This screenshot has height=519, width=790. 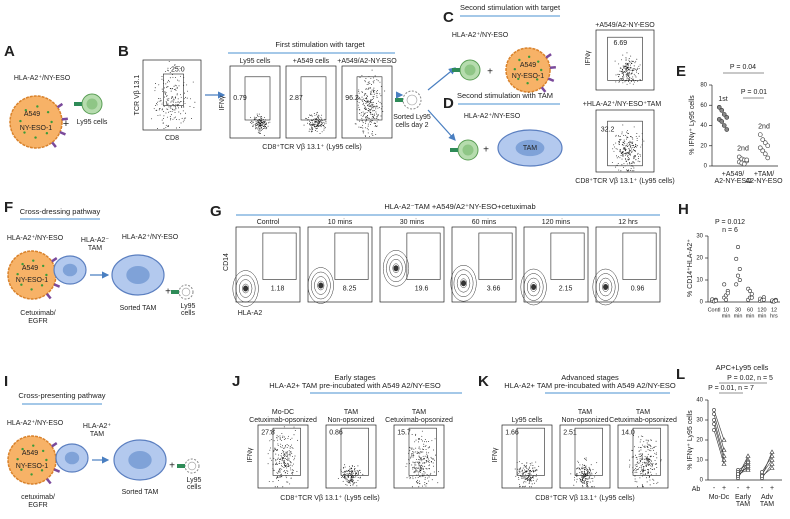 I want to click on label: Cetuximab/, so click(x=37, y=313).